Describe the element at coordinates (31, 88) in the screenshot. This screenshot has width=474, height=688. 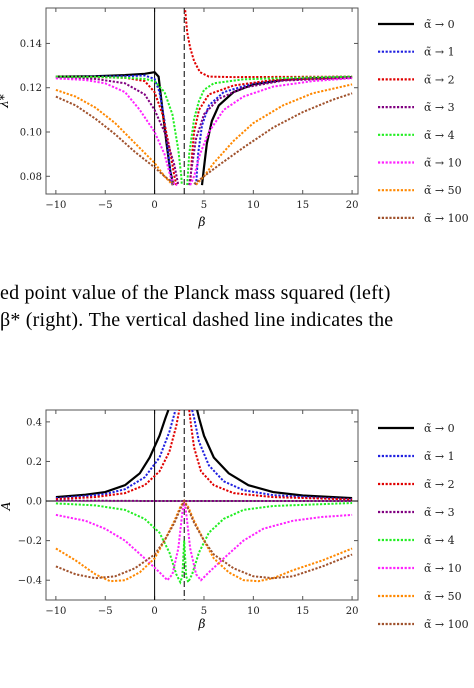
I see `y-tick-label: 0.12` at that location.